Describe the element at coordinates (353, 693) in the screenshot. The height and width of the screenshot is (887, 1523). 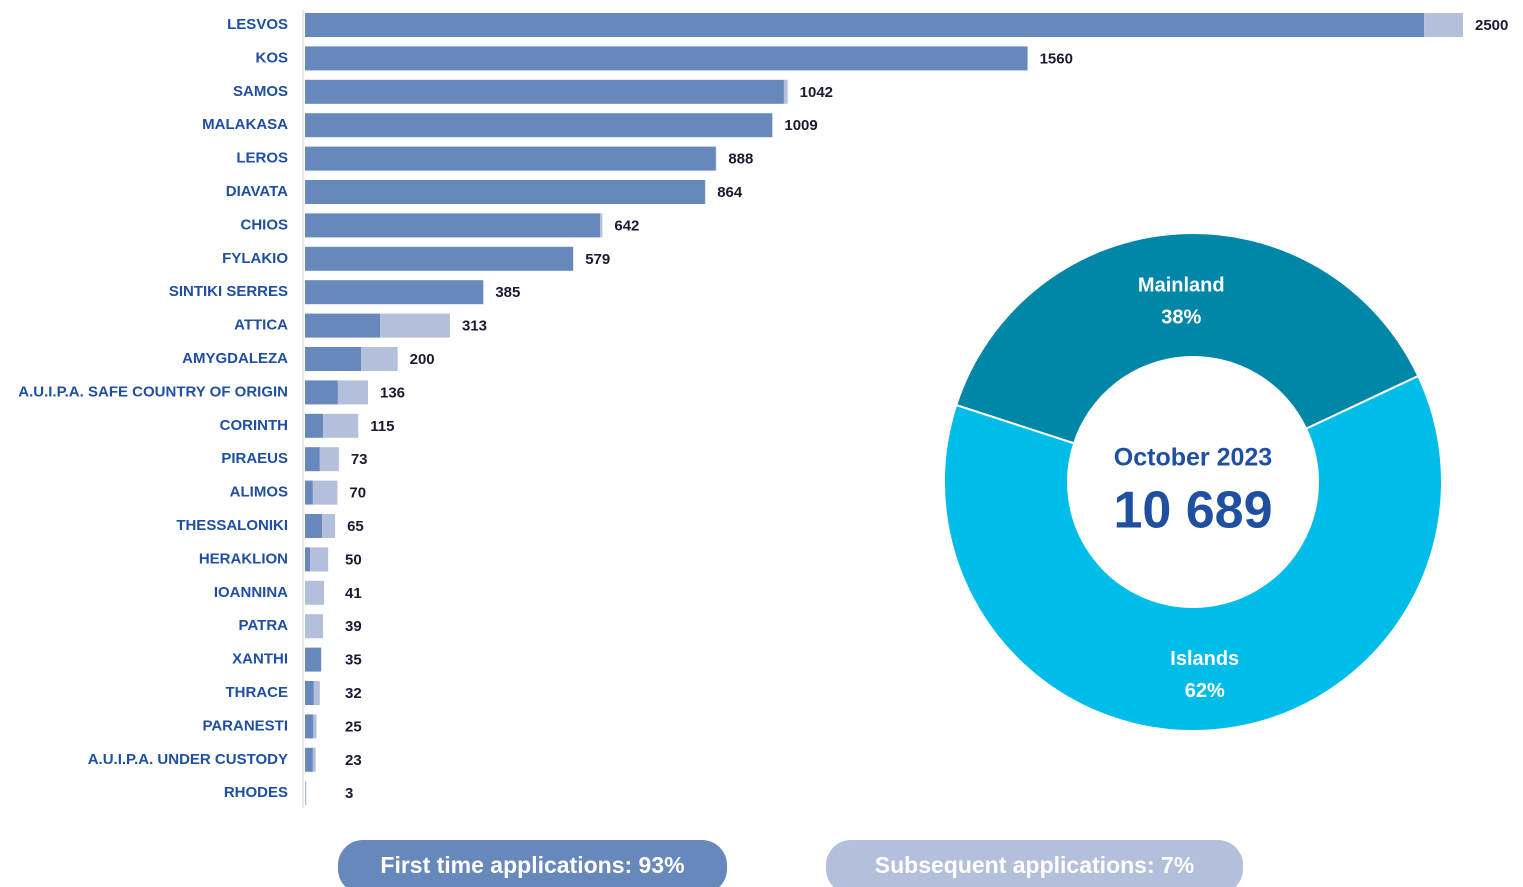
I see `value-label: 32` at that location.